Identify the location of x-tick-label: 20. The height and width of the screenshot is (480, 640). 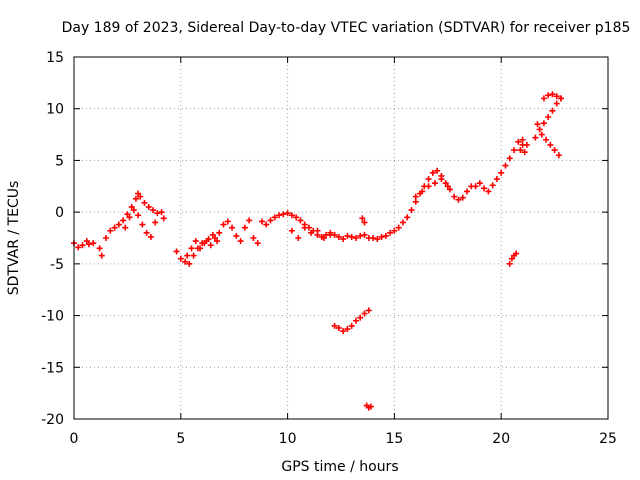
(501, 439).